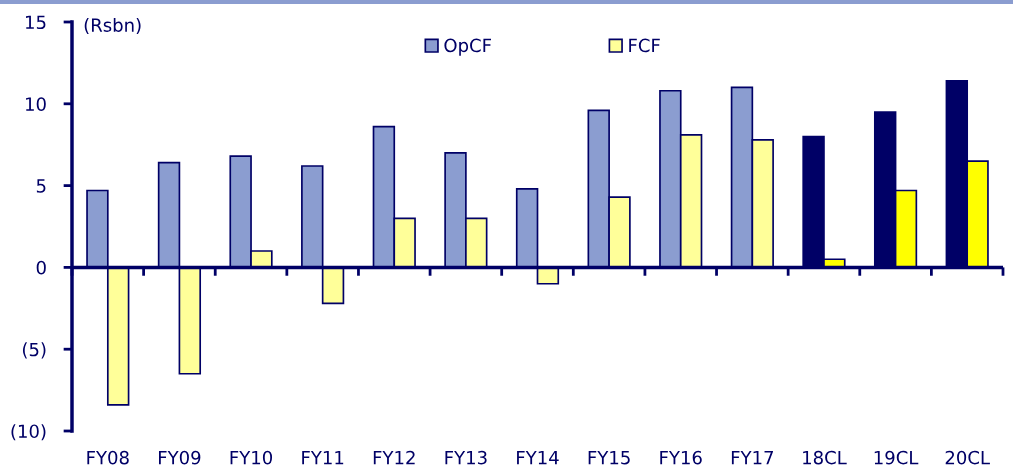  Describe the element at coordinates (28, 432) in the screenshot. I see `y-tick-label: (10)` at that location.